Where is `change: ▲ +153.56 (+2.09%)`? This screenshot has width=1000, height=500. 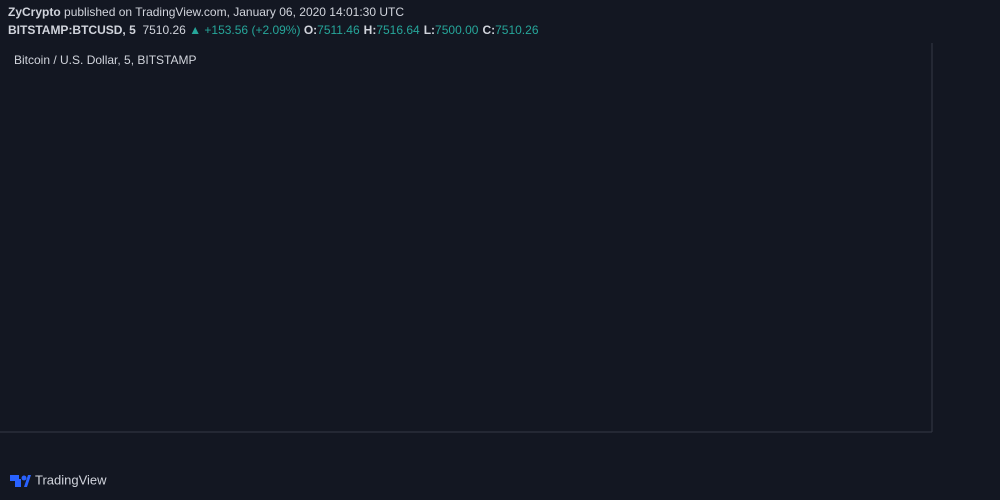 change: ▲ +153.56 (+2.09%) is located at coordinates (245, 30).